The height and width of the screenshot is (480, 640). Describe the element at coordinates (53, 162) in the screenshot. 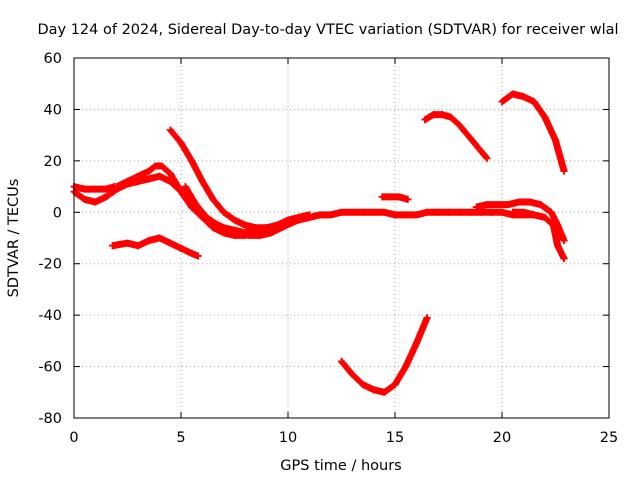

I see `y-tick-label: 20` at that location.